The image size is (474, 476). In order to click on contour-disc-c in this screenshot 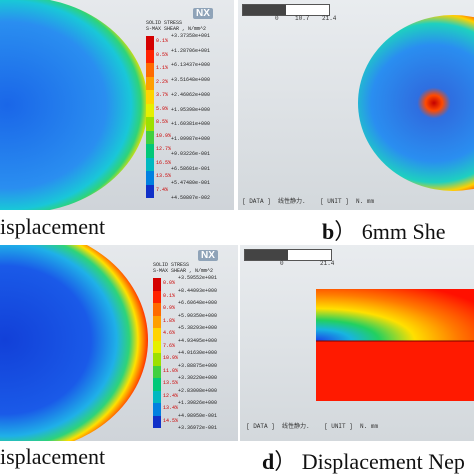, I will do `click(74, 343)`.